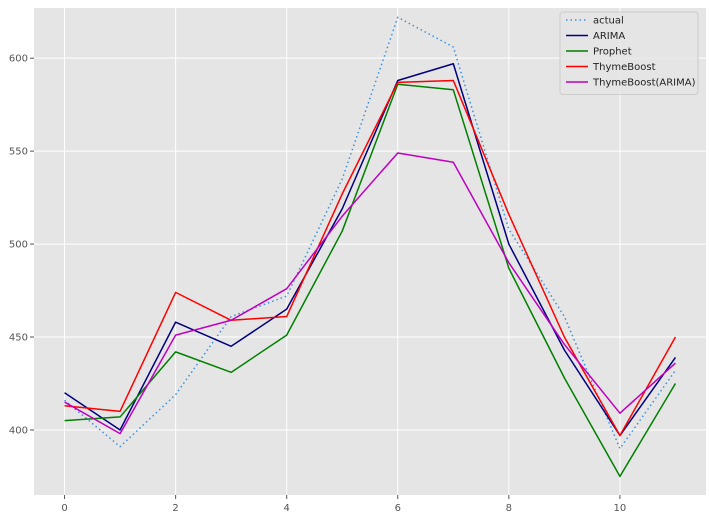 The width and height of the screenshot is (710, 520). I want to click on y-tick-label: 600, so click(18, 59).